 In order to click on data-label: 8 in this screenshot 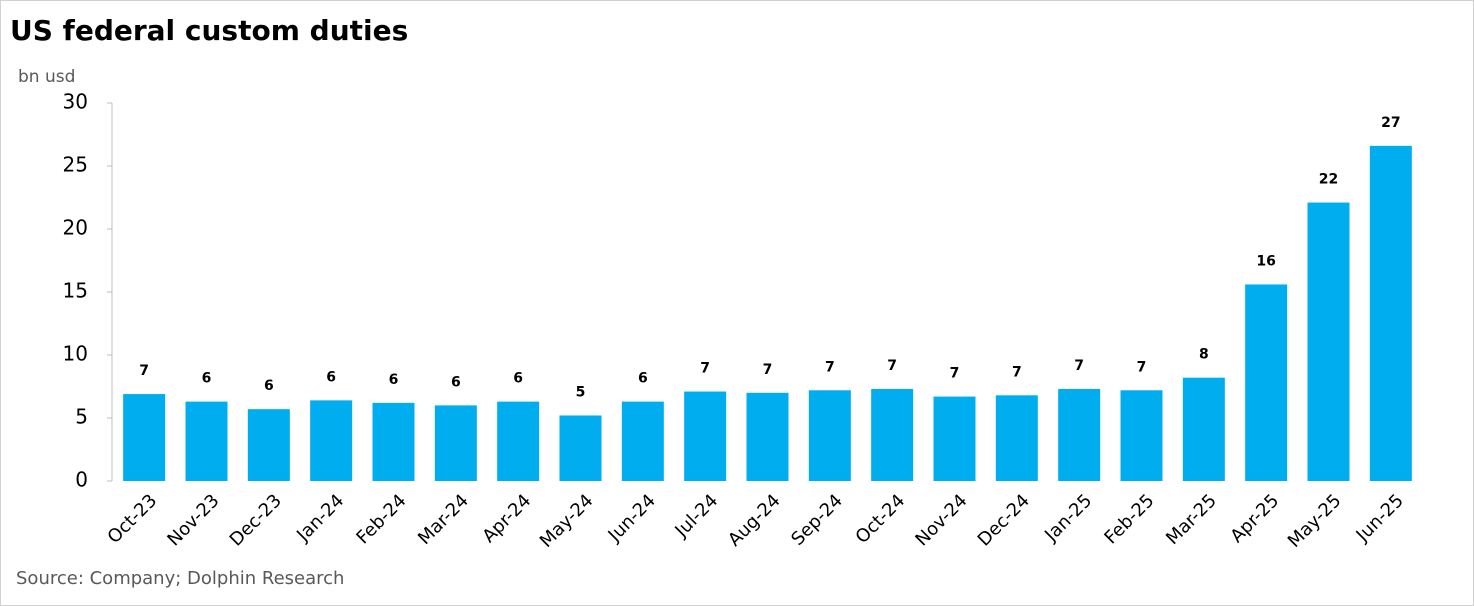, I will do `click(1204, 355)`.